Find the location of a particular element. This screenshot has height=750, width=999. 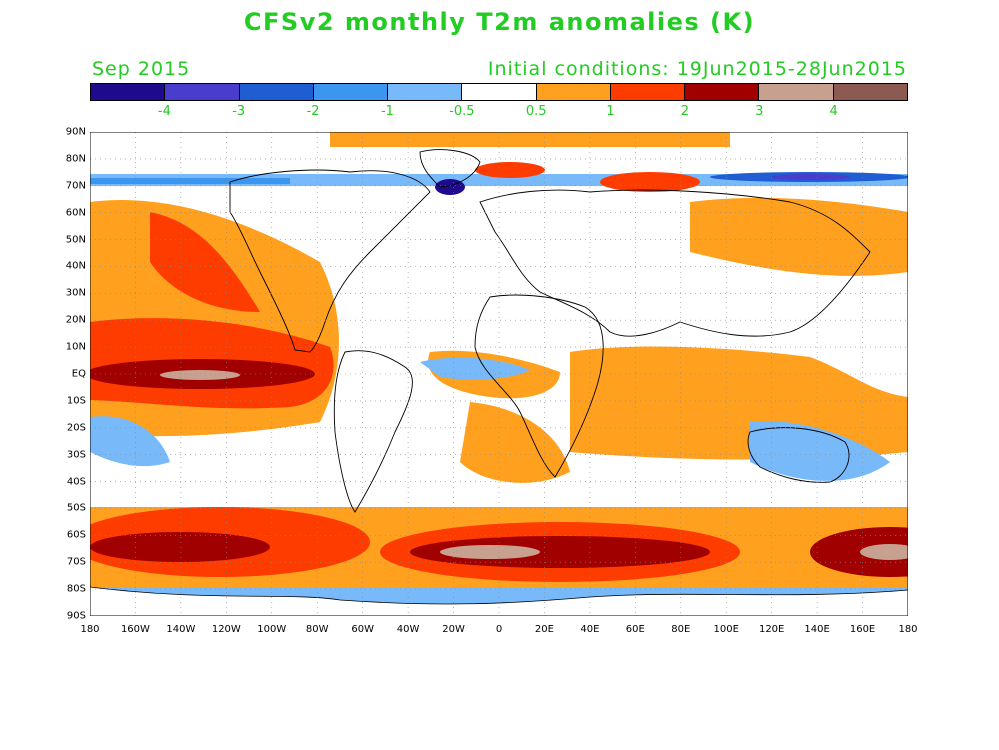

antarctica-landmass is located at coordinates (499, 601).